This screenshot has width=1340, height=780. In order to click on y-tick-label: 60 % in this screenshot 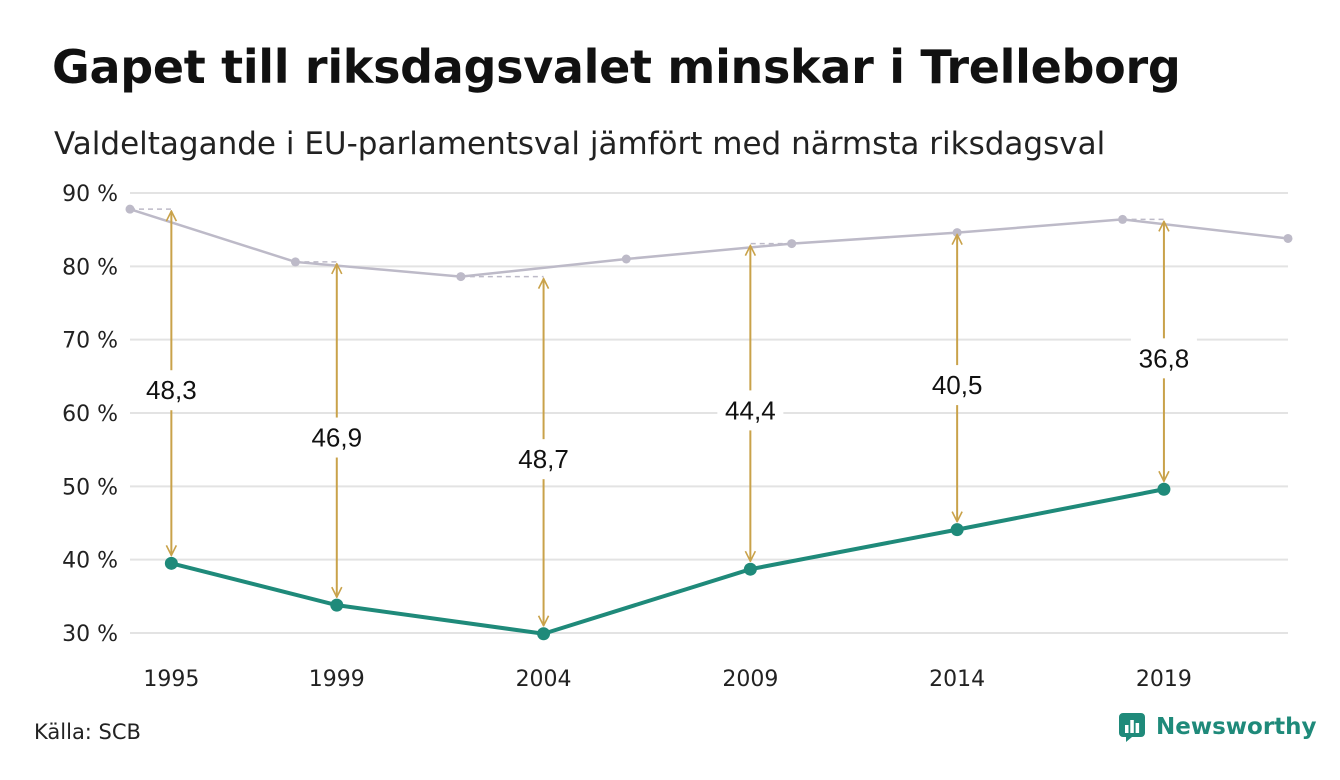, I will do `click(90, 414)`.